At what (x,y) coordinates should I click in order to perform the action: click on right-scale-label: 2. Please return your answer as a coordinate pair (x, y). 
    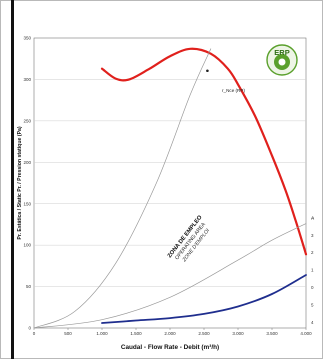
    Looking at the image, I should click on (312, 252).